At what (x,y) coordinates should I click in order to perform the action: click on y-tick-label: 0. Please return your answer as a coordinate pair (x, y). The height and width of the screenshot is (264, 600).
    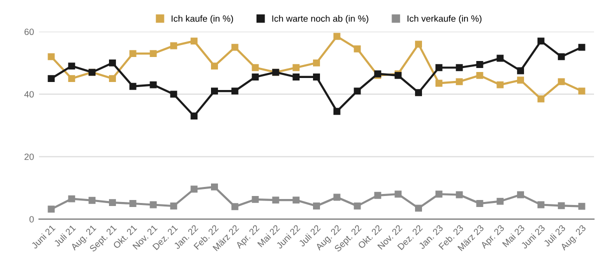
    Looking at the image, I should click on (31, 219).